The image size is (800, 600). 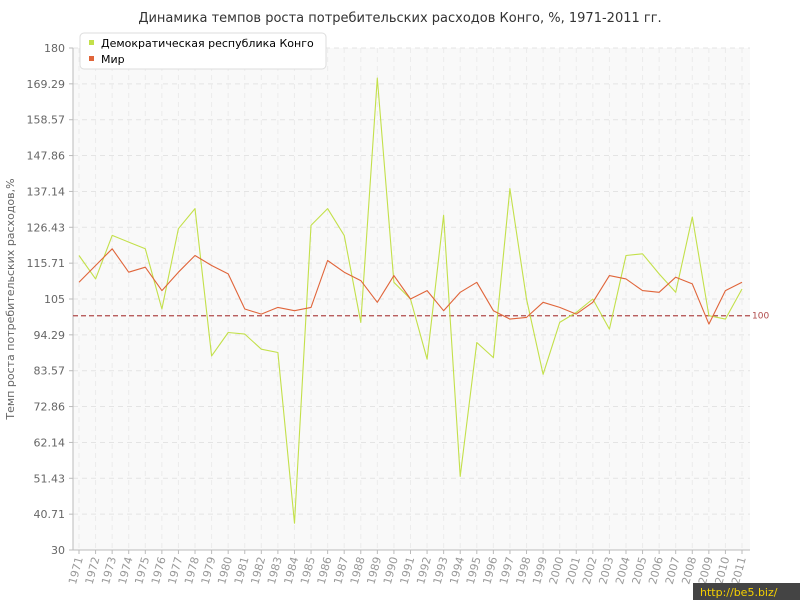 I want to click on y-tick-label: 105, so click(x=54, y=299).